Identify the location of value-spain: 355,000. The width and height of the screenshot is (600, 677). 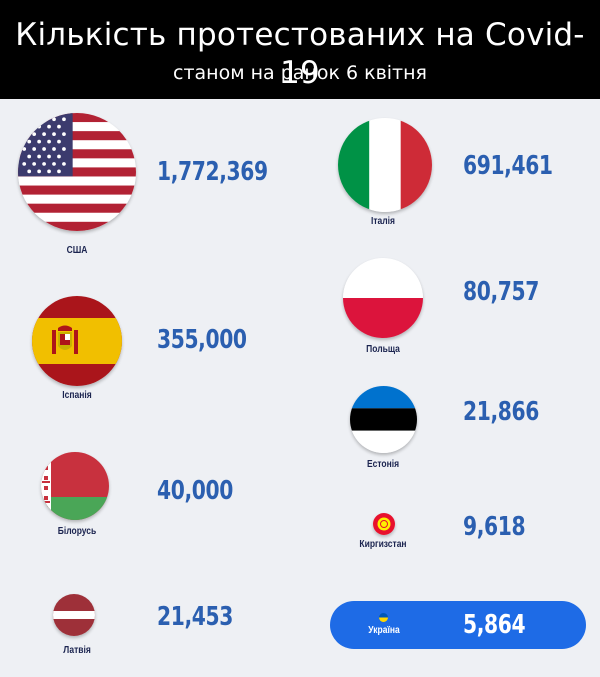
(202, 340).